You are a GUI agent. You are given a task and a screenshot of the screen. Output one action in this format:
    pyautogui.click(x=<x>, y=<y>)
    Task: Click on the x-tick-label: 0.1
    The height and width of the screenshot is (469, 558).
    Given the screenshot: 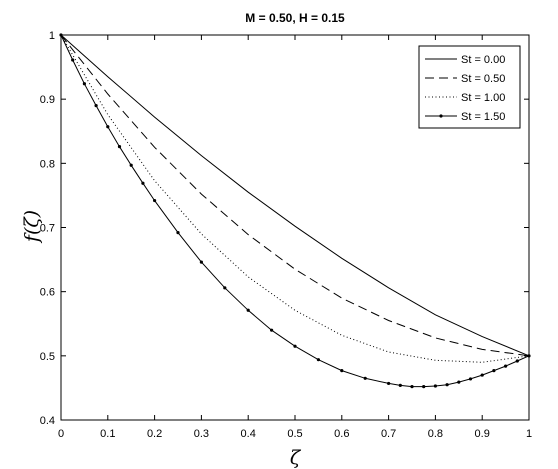 What is the action you would take?
    pyautogui.click(x=107, y=434)
    